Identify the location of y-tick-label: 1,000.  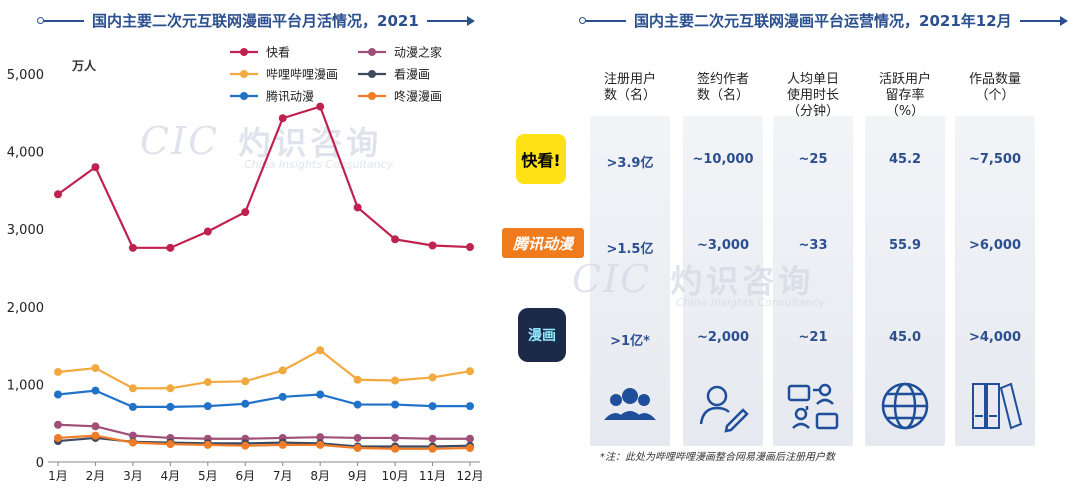
(25, 385).